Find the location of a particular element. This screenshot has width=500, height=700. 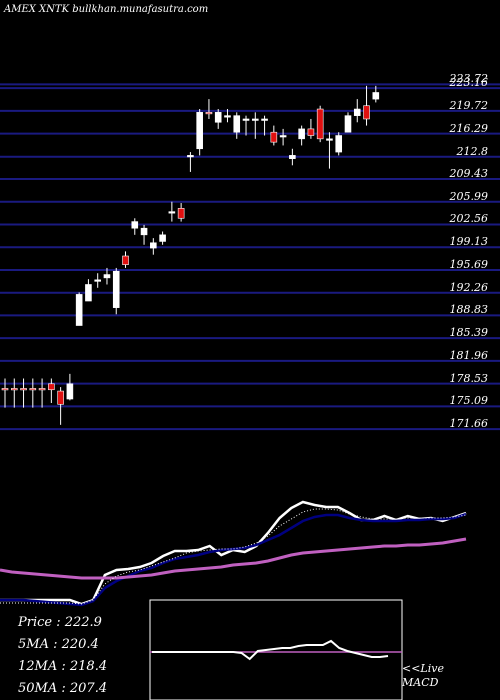

ma_slow-line is located at coordinates (233, 558).